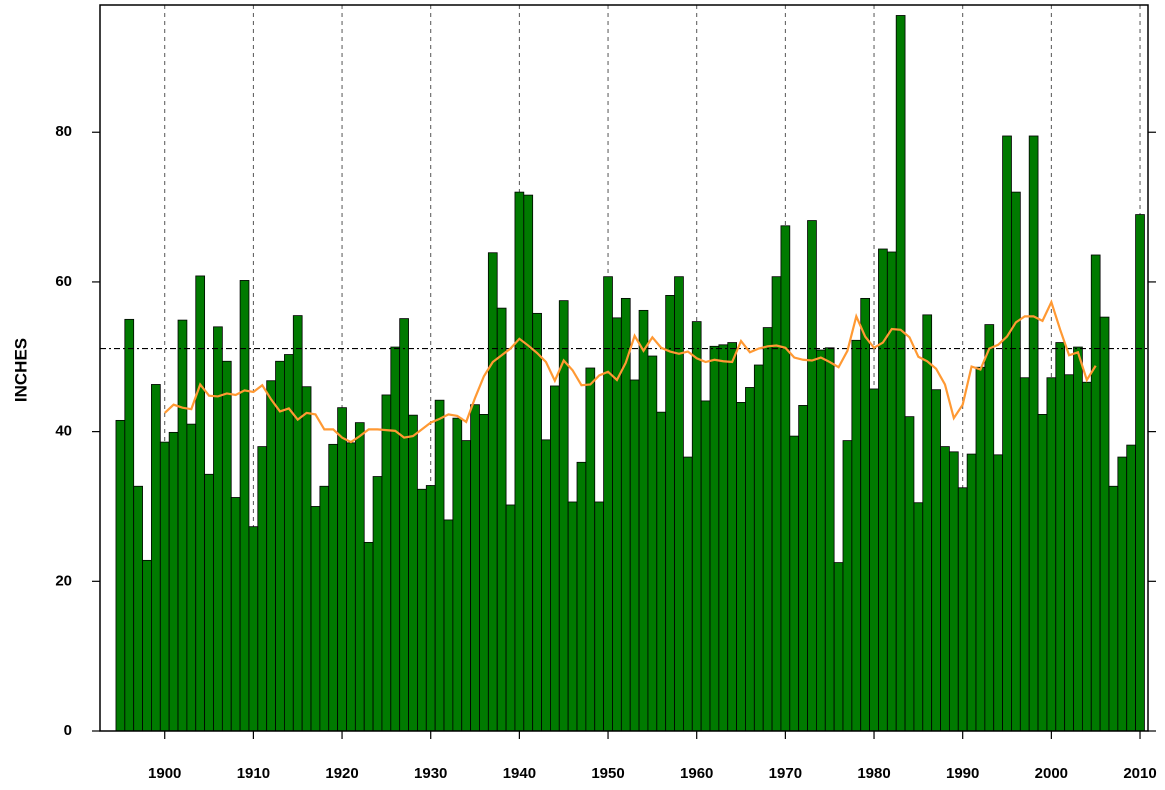 The width and height of the screenshot is (1165, 790). I want to click on x-tick-label: 1920, so click(341, 773).